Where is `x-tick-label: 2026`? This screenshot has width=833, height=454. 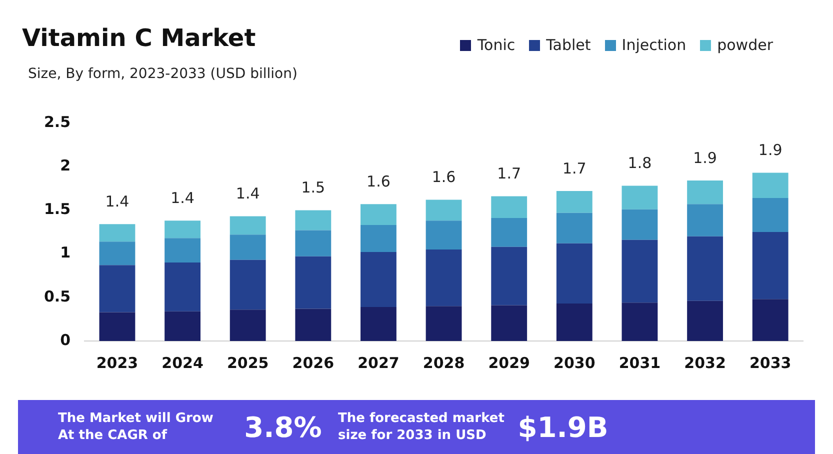
x-tick-label: 2026 is located at coordinates (313, 363).